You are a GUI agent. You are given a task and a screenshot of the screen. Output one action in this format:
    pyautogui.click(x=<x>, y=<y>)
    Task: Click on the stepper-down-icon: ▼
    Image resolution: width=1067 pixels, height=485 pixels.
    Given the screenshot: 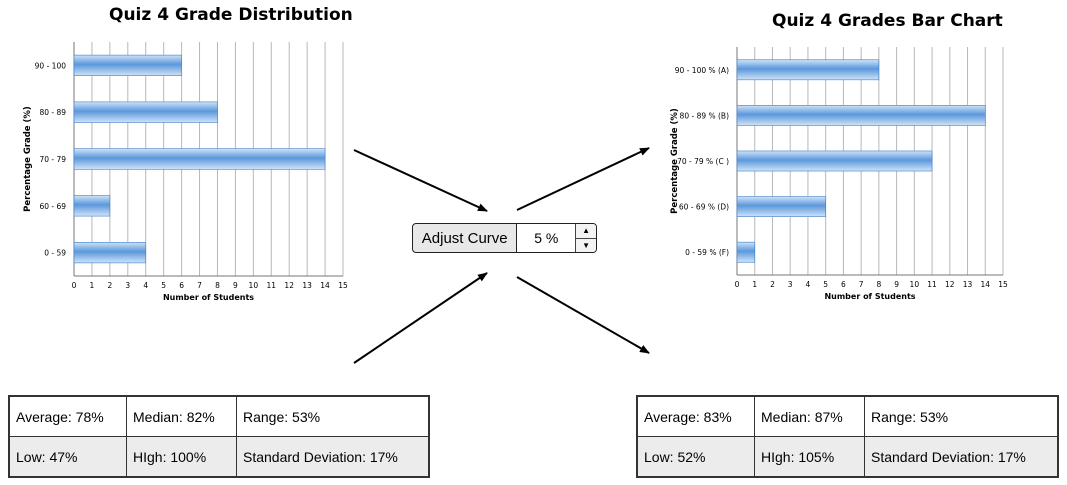 What is the action you would take?
    pyautogui.click(x=586, y=245)
    